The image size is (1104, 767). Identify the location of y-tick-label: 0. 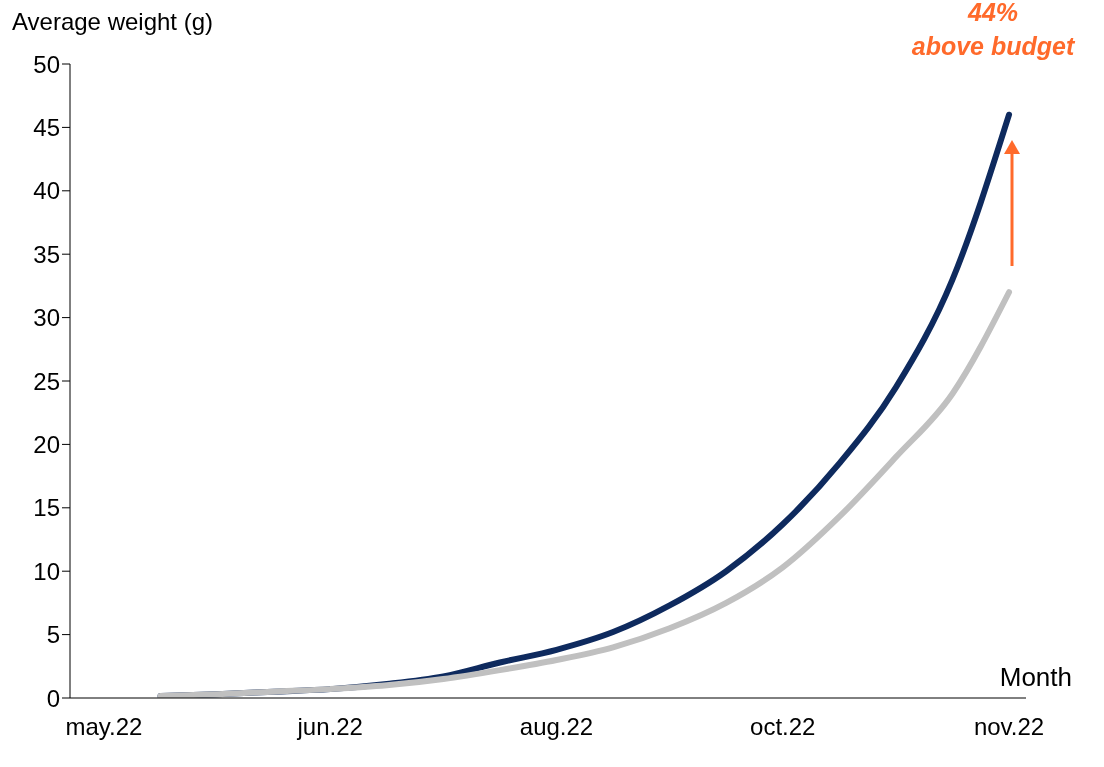
(53, 698).